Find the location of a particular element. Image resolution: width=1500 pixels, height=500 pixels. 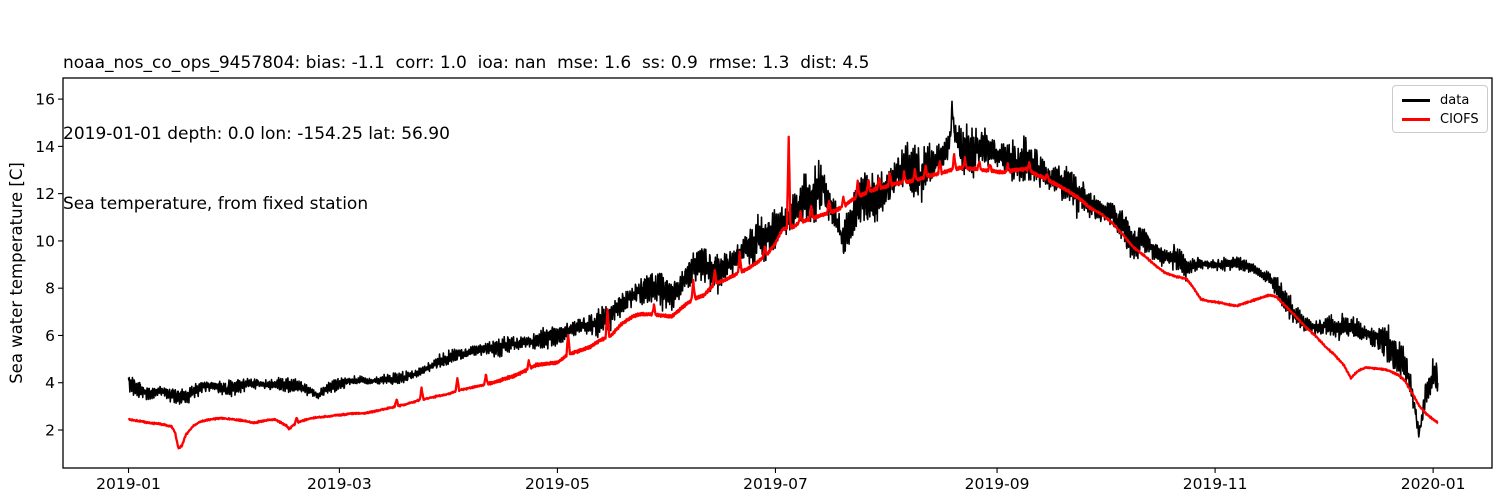

x-tick-label: 2020-01 is located at coordinates (1433, 484).